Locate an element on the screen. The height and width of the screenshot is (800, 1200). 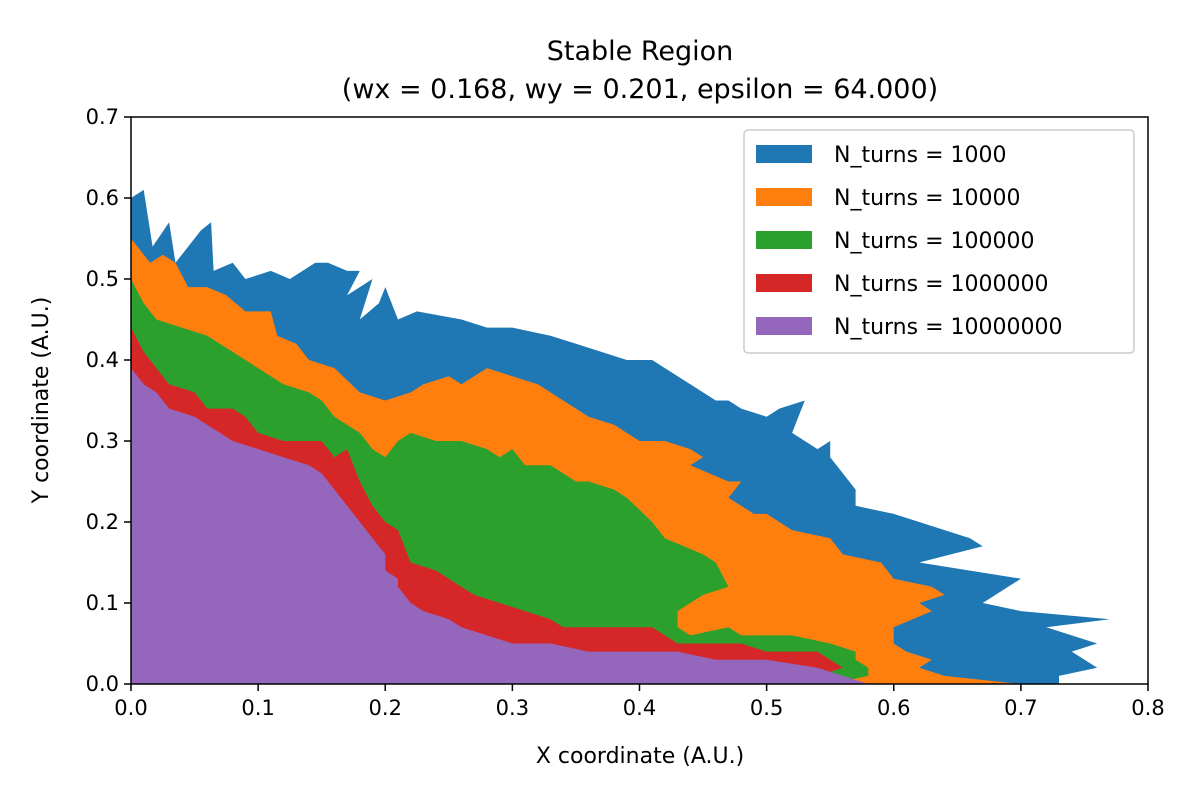
y-axis-label: Y coordinate (A.U.) is located at coordinates (41, 401).